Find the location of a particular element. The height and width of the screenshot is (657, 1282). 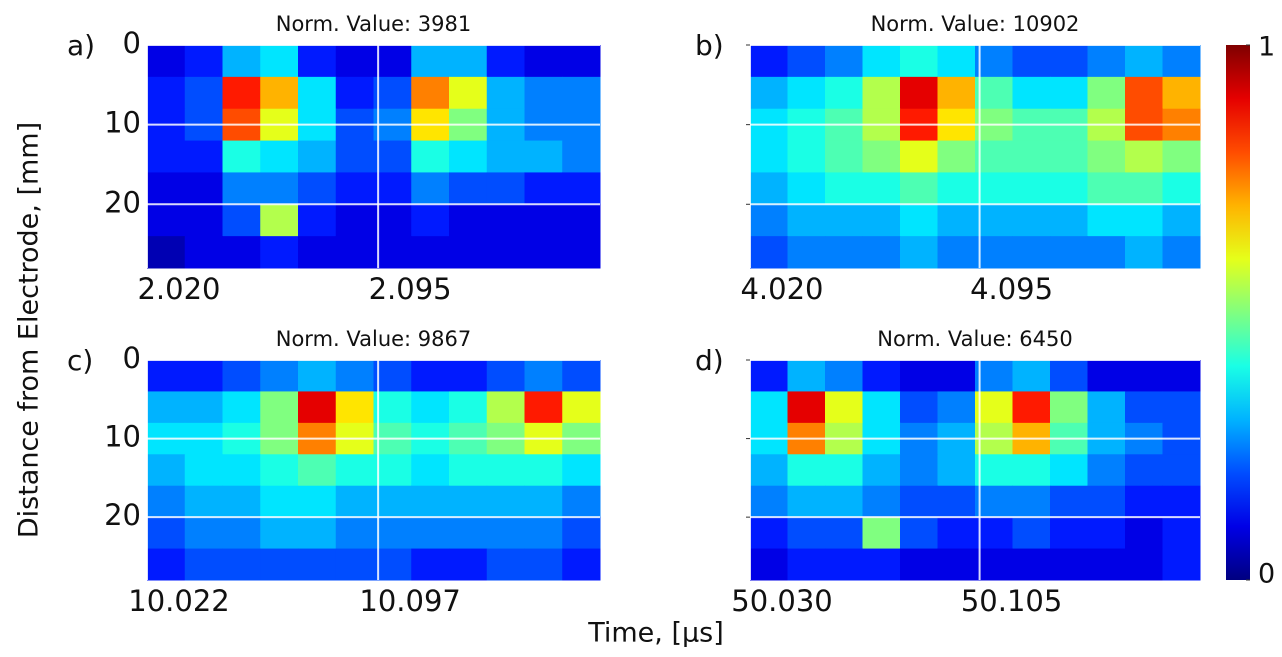

x-axis-label: Time, [µs] is located at coordinates (655, 633).